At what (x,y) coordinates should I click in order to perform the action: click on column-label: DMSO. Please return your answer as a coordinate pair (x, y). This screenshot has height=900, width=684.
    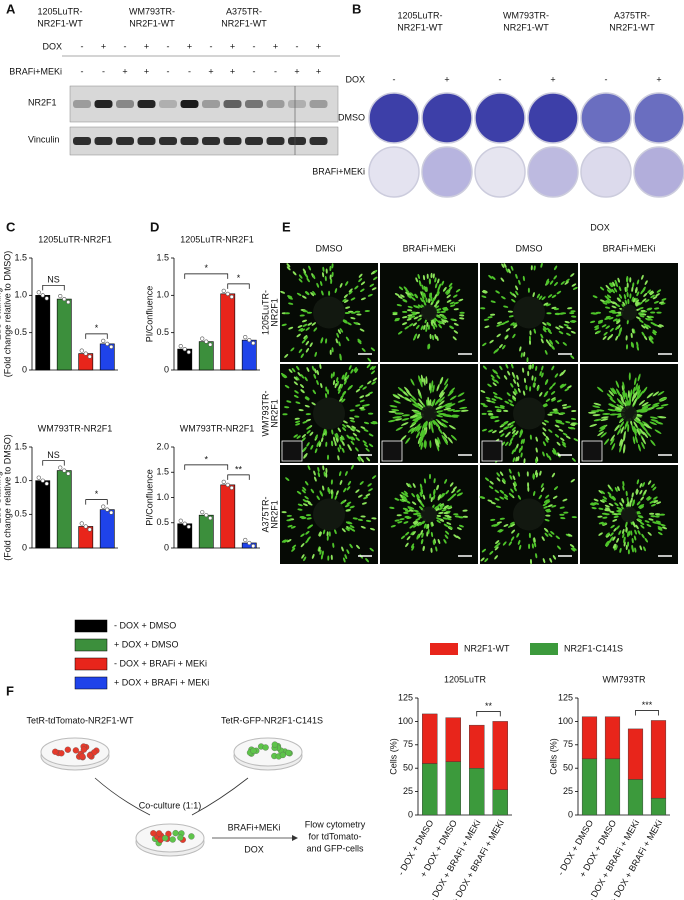
    Looking at the image, I should click on (529, 248).